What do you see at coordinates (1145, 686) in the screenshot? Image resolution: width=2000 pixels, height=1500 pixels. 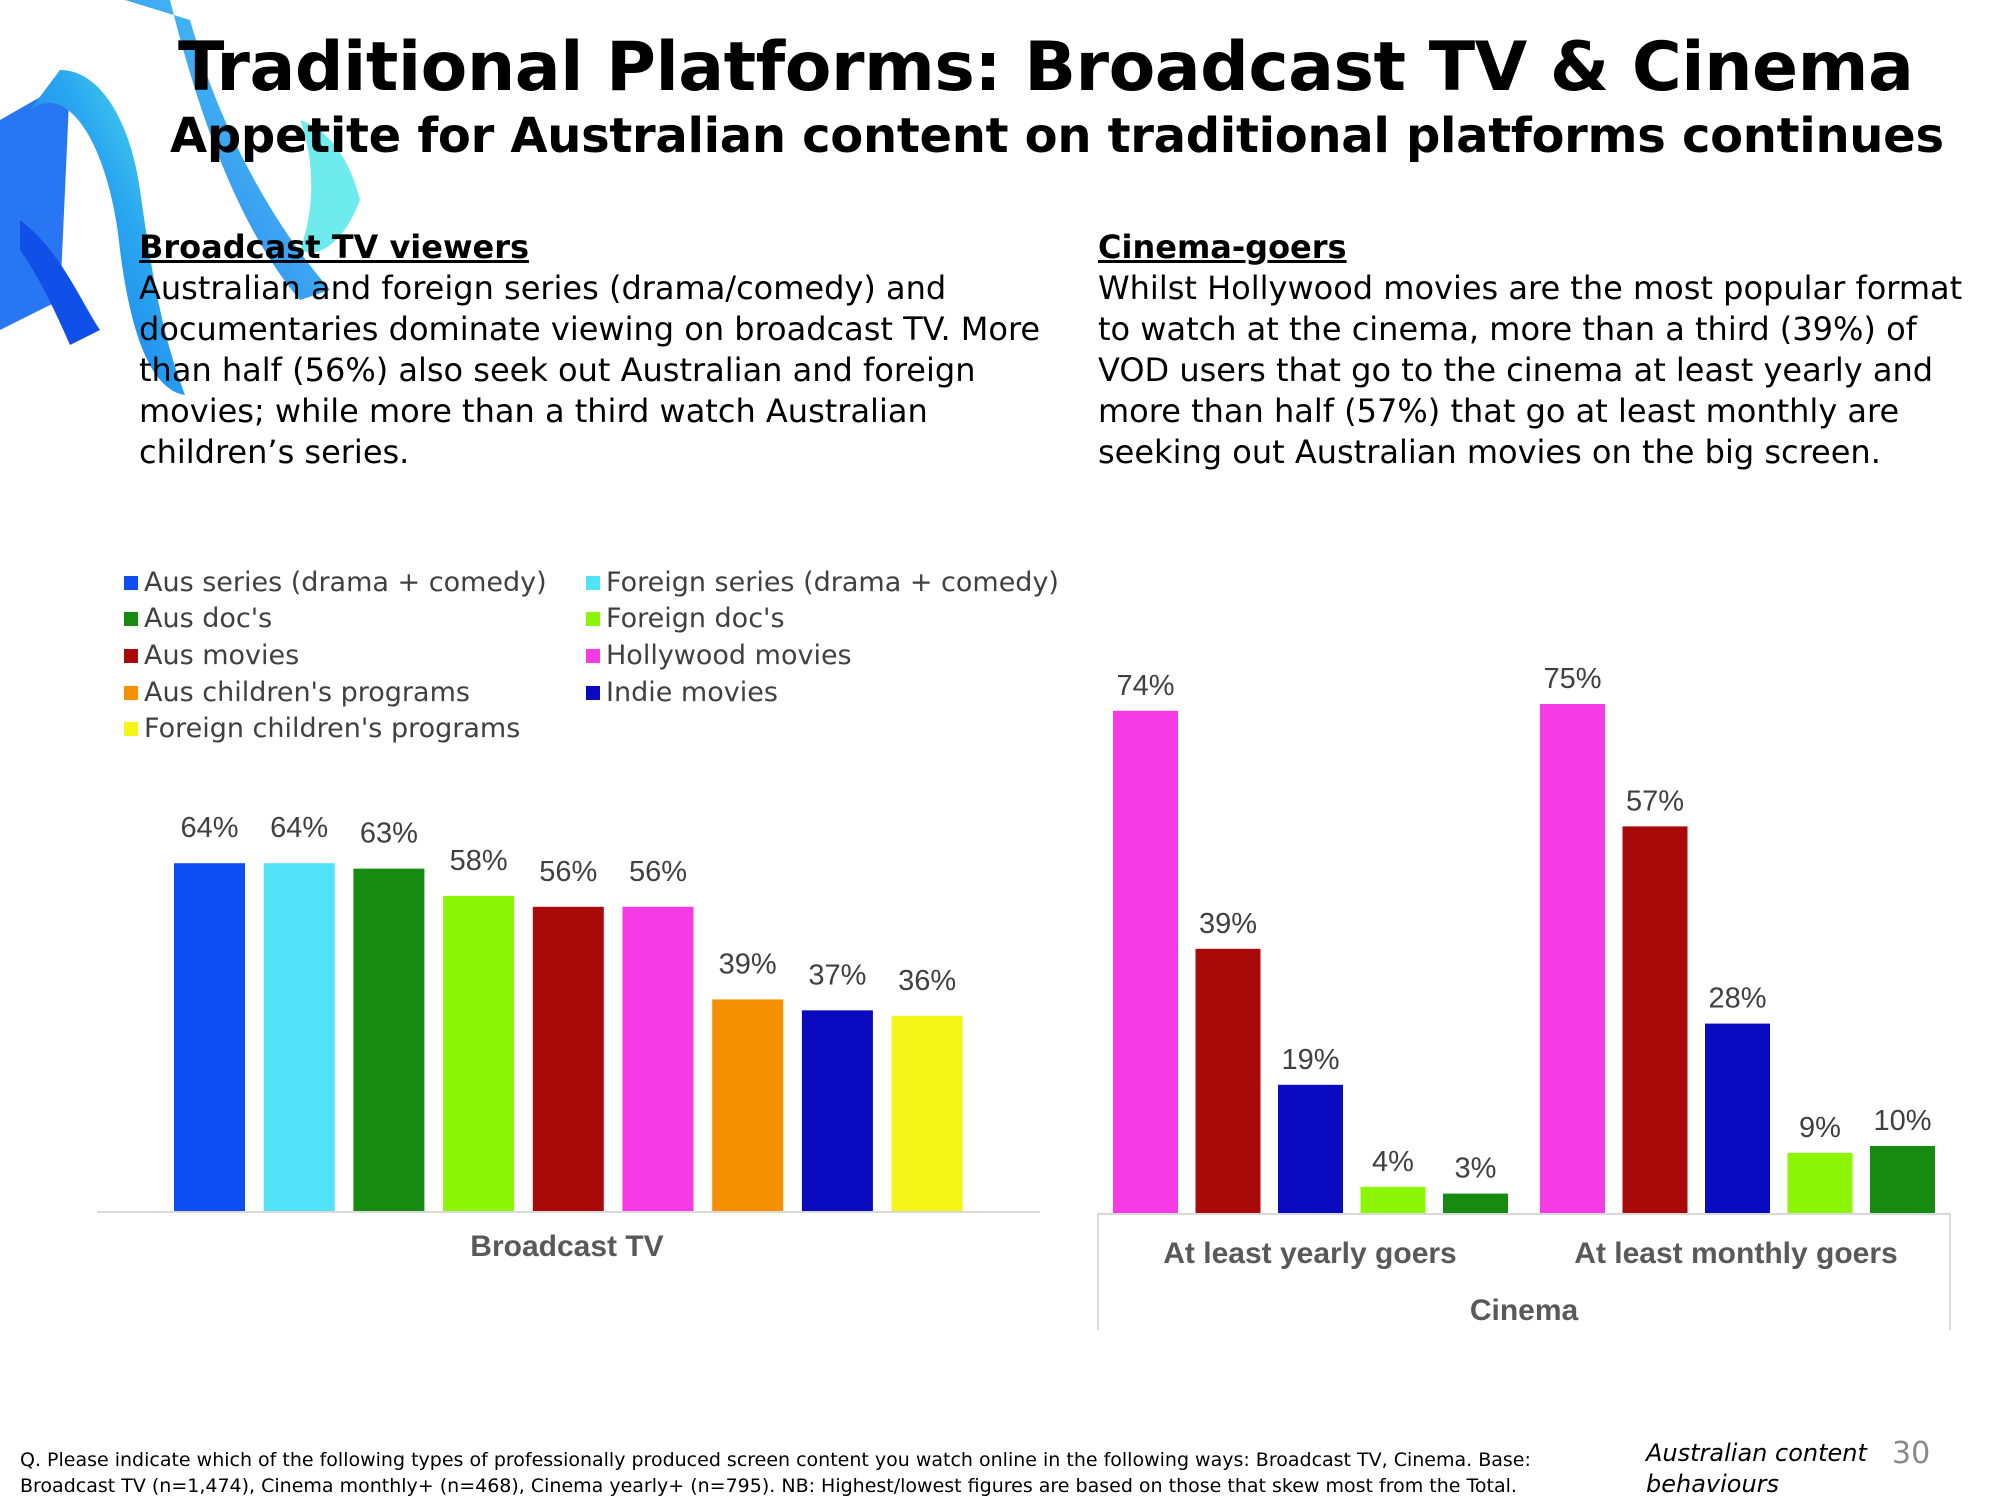 I see `data-label: 74%` at bounding box center [1145, 686].